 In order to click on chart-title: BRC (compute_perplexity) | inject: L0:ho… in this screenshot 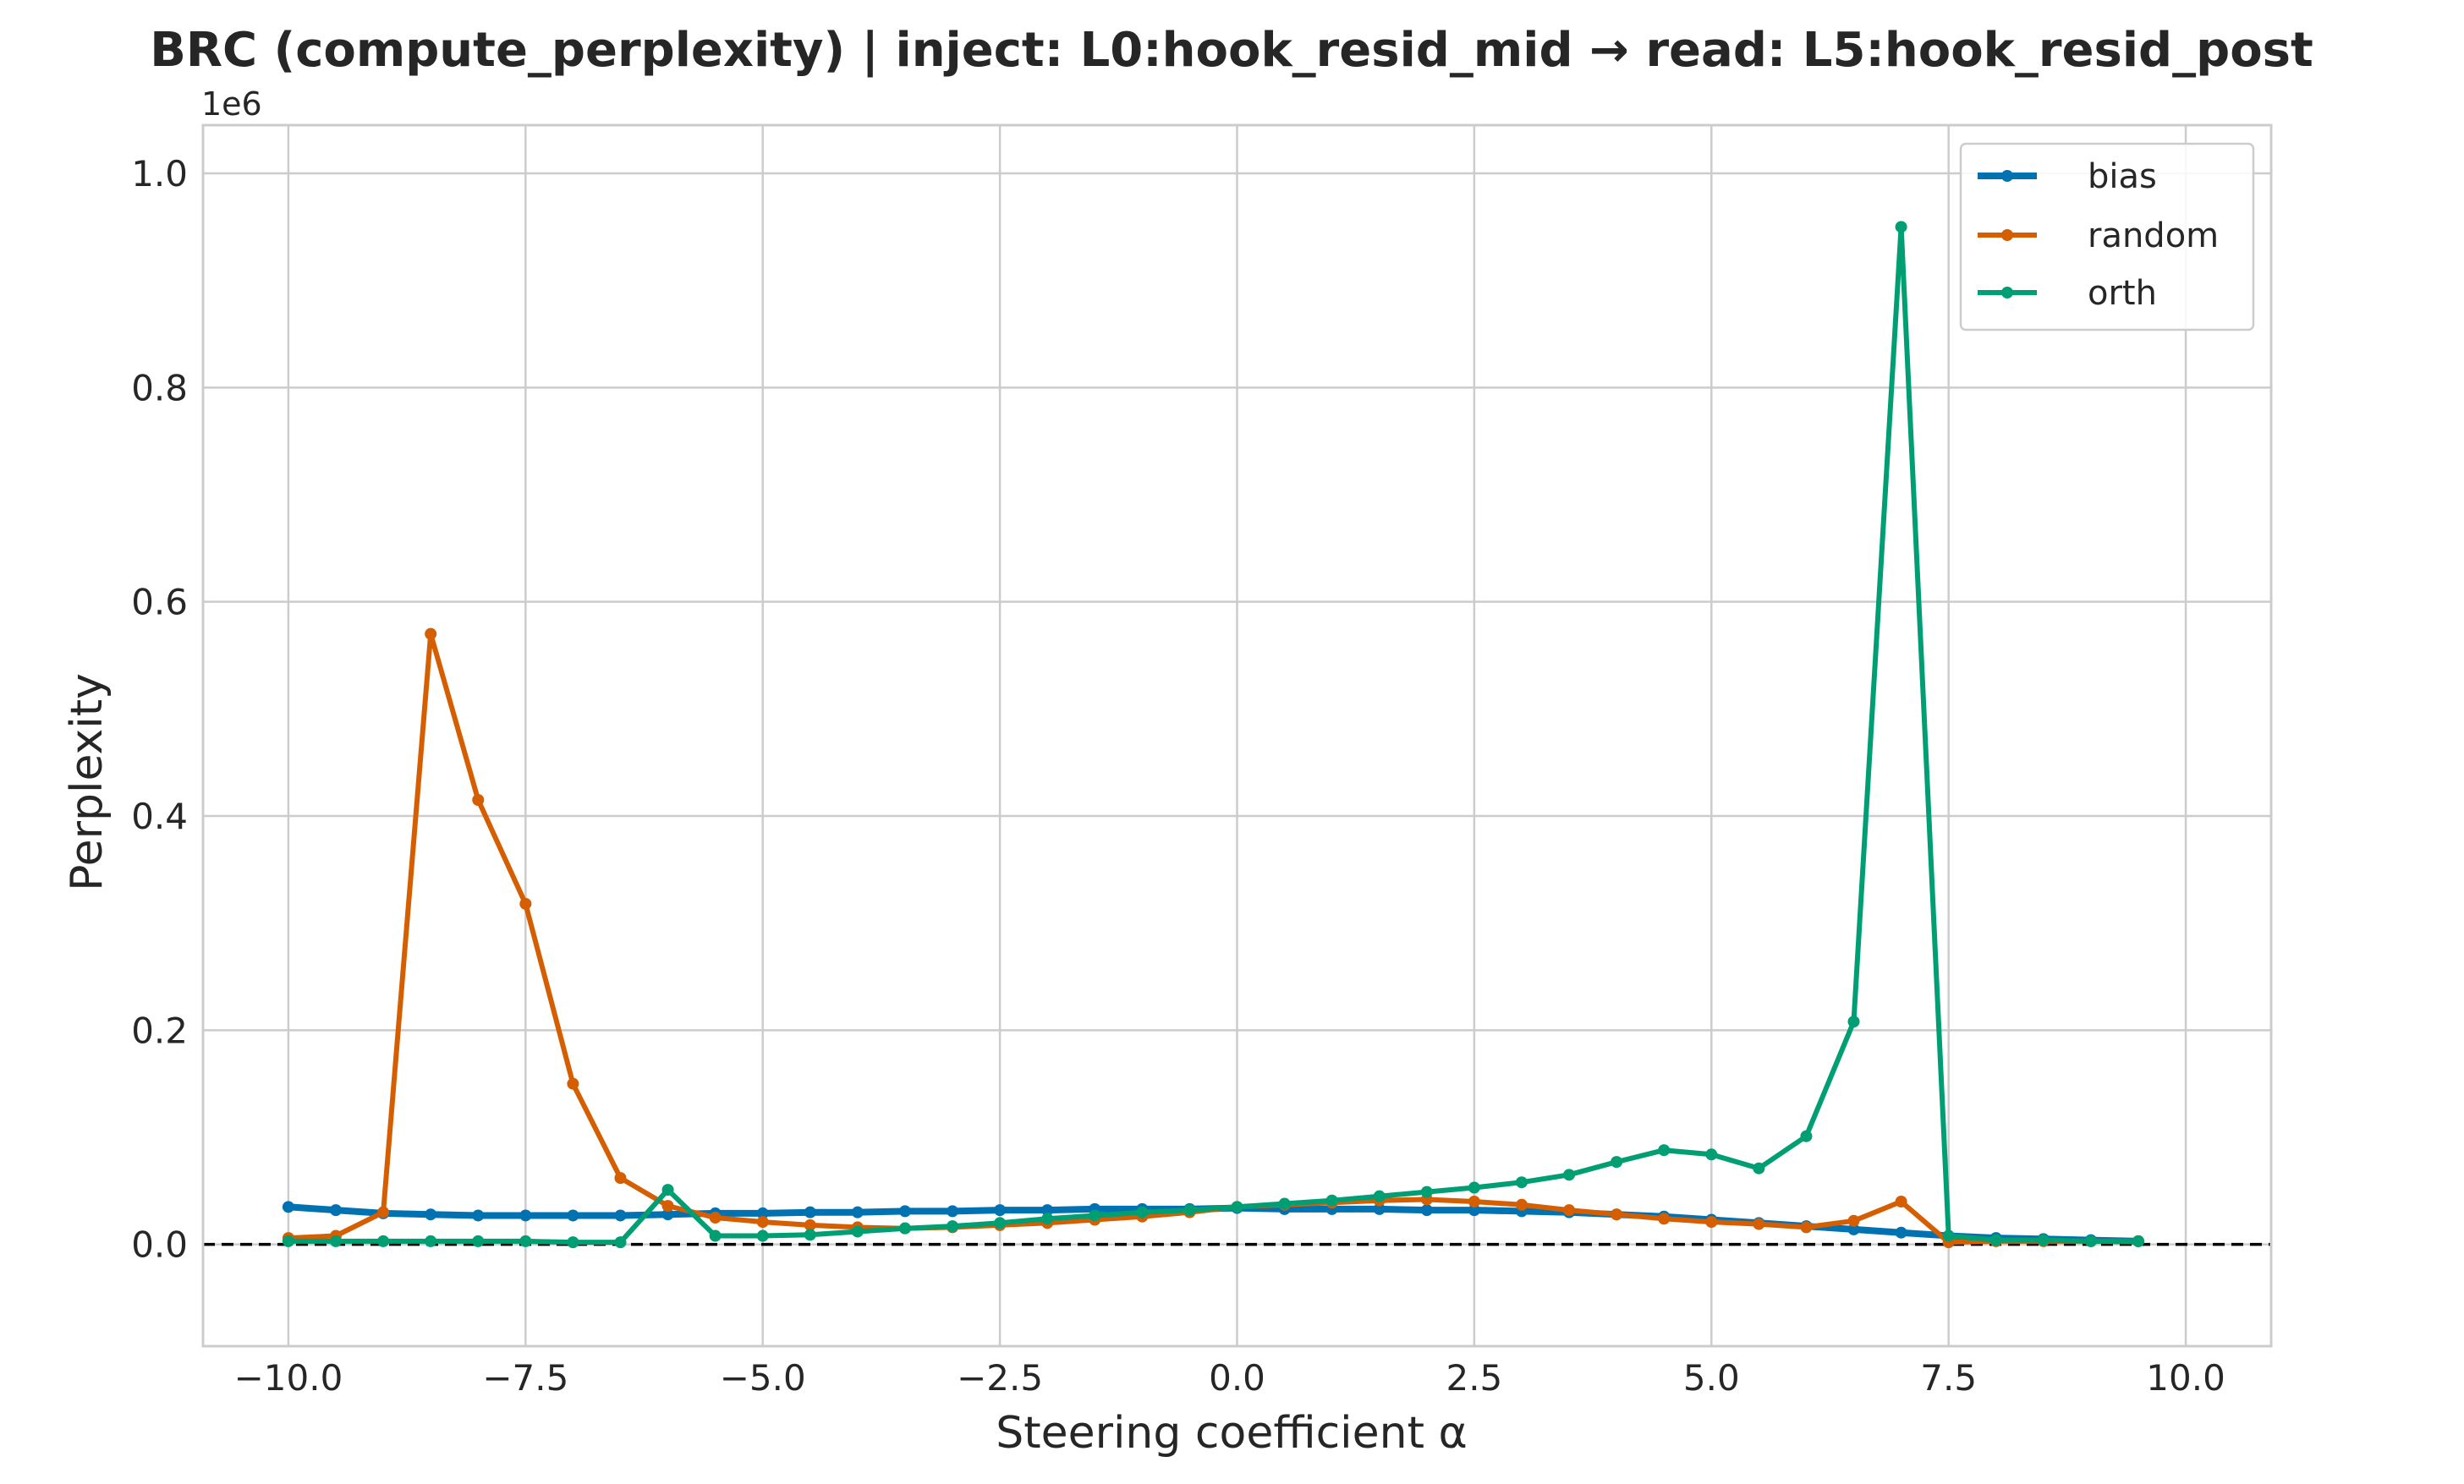, I will do `click(1231, 50)`.